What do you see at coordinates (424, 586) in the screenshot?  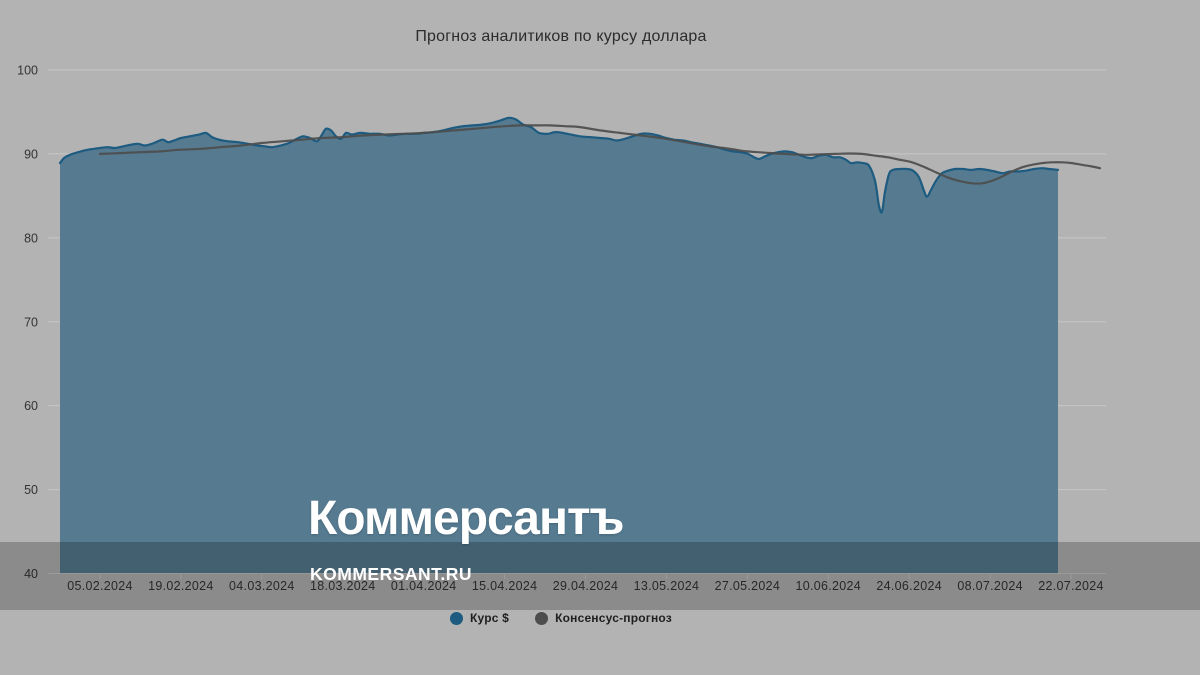 I see `x-tick-label-4: 01.04.2024` at bounding box center [424, 586].